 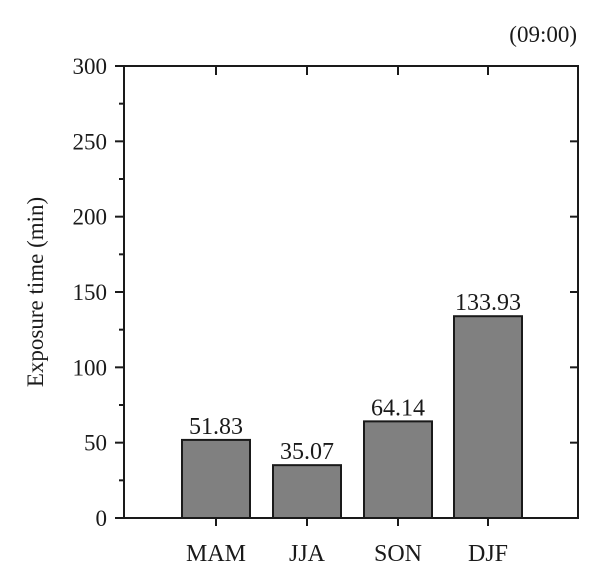 What do you see at coordinates (488, 554) in the screenshot?
I see `x-tick-label-djf: DJF` at bounding box center [488, 554].